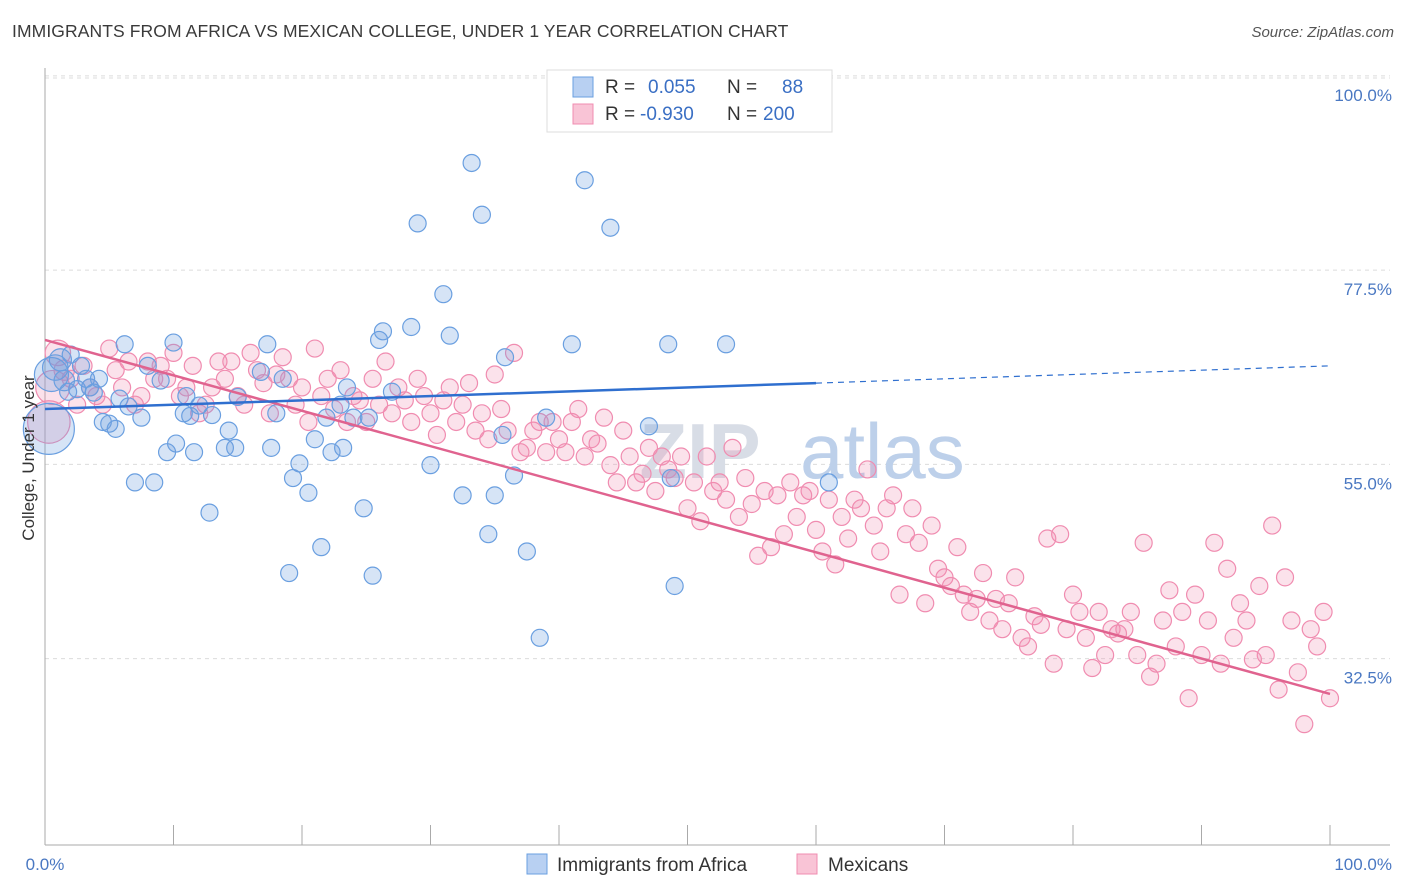 The height and width of the screenshot is (892, 1406). I want to click on legend-box, so click(689, 101).